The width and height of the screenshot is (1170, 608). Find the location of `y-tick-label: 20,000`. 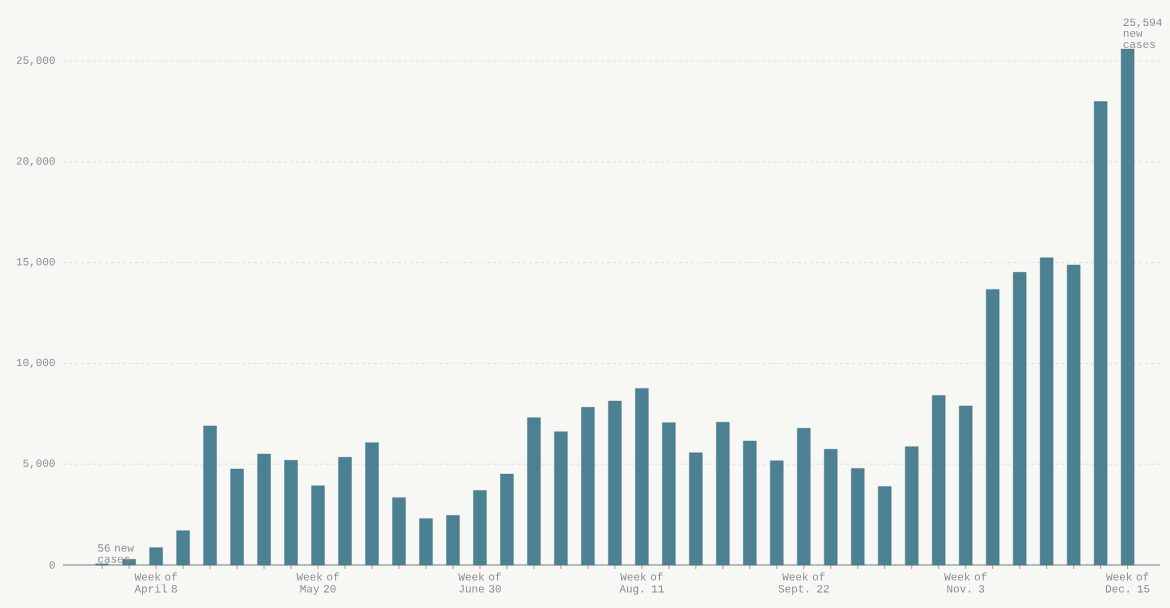

y-tick-label: 20,000 is located at coordinates (35, 162).